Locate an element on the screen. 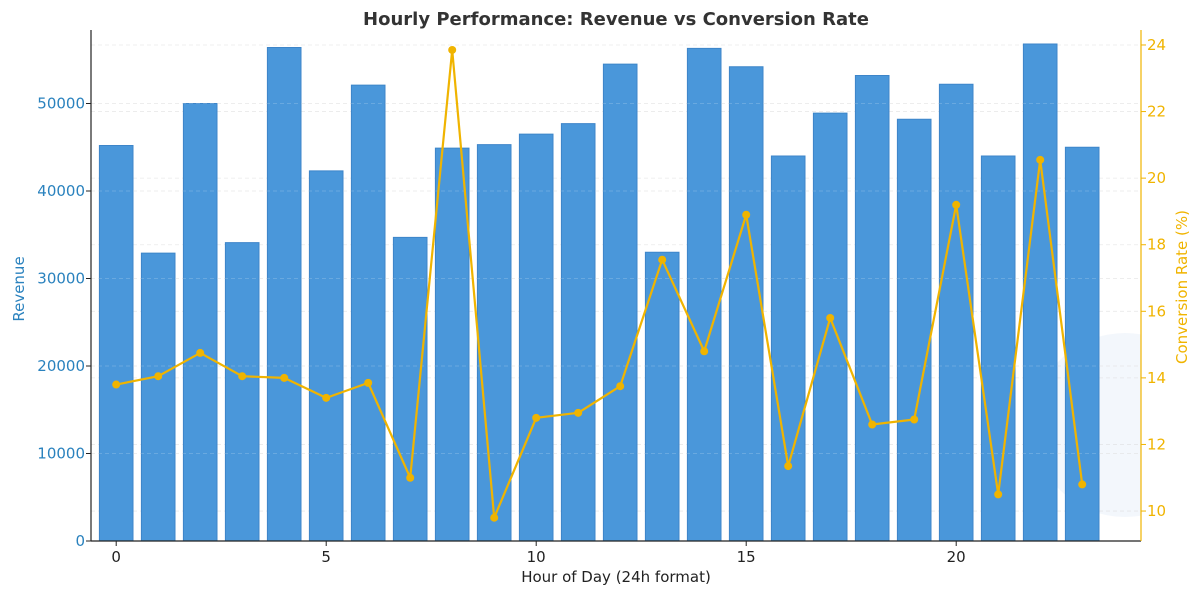 This screenshot has height=599, width=1200. y-tick-label: 30000 is located at coordinates (61, 279).